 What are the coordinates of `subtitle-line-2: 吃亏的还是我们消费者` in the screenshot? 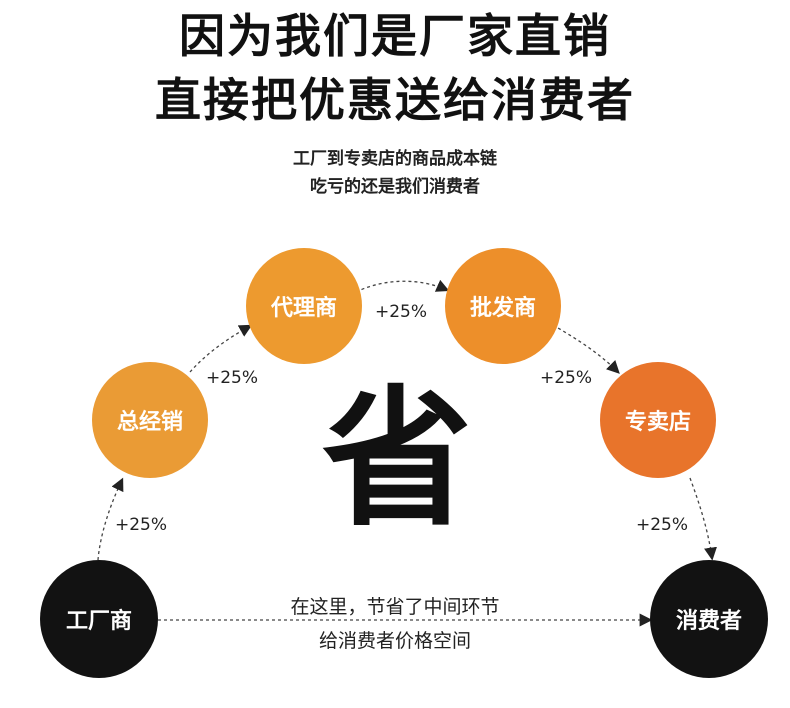 It's located at (395, 187).